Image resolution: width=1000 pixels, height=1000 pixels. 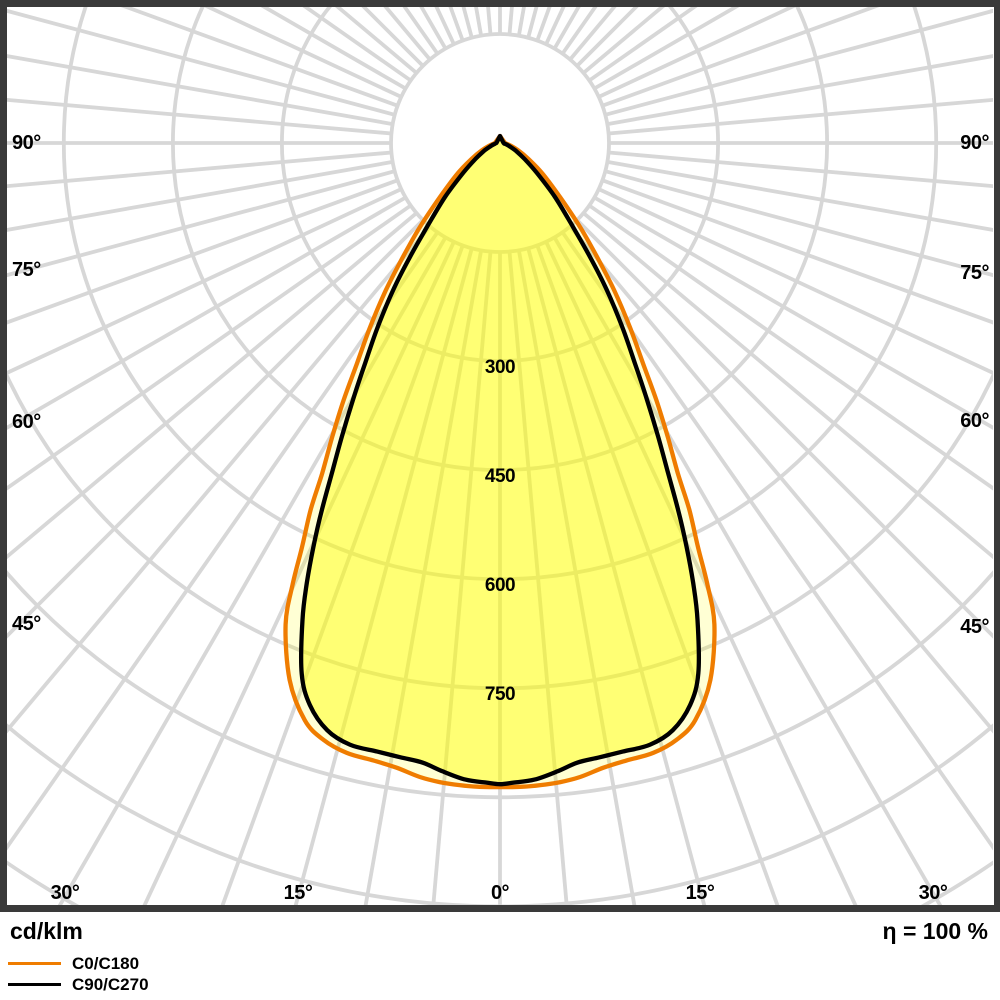 What do you see at coordinates (106, 963) in the screenshot?
I see `legend-label-c0c180: C0/C180` at bounding box center [106, 963].